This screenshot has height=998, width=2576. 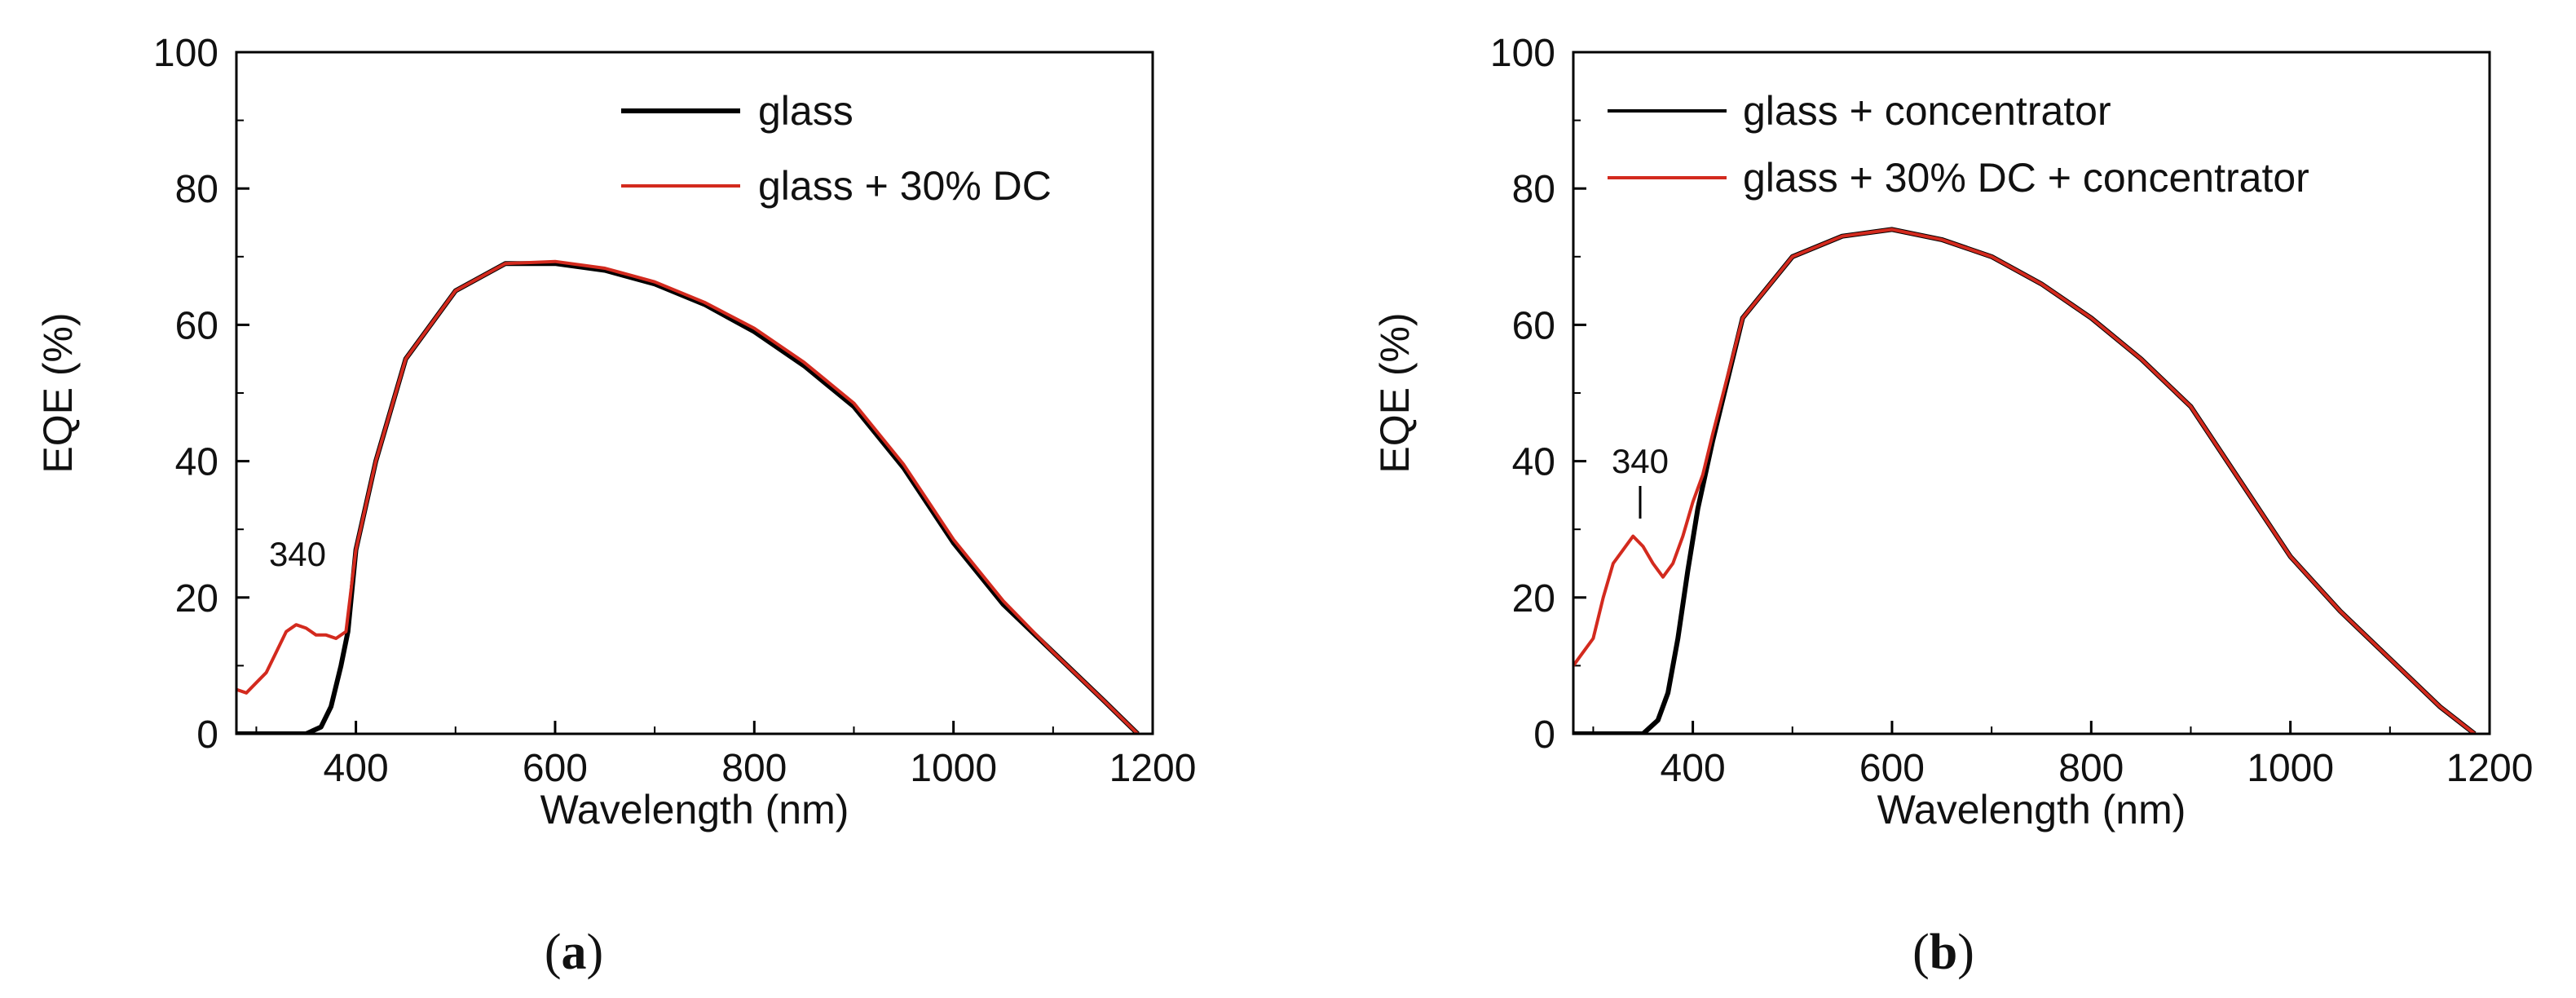 I want to click on y-tick-label-b-40: 40, so click(x=1533, y=462).